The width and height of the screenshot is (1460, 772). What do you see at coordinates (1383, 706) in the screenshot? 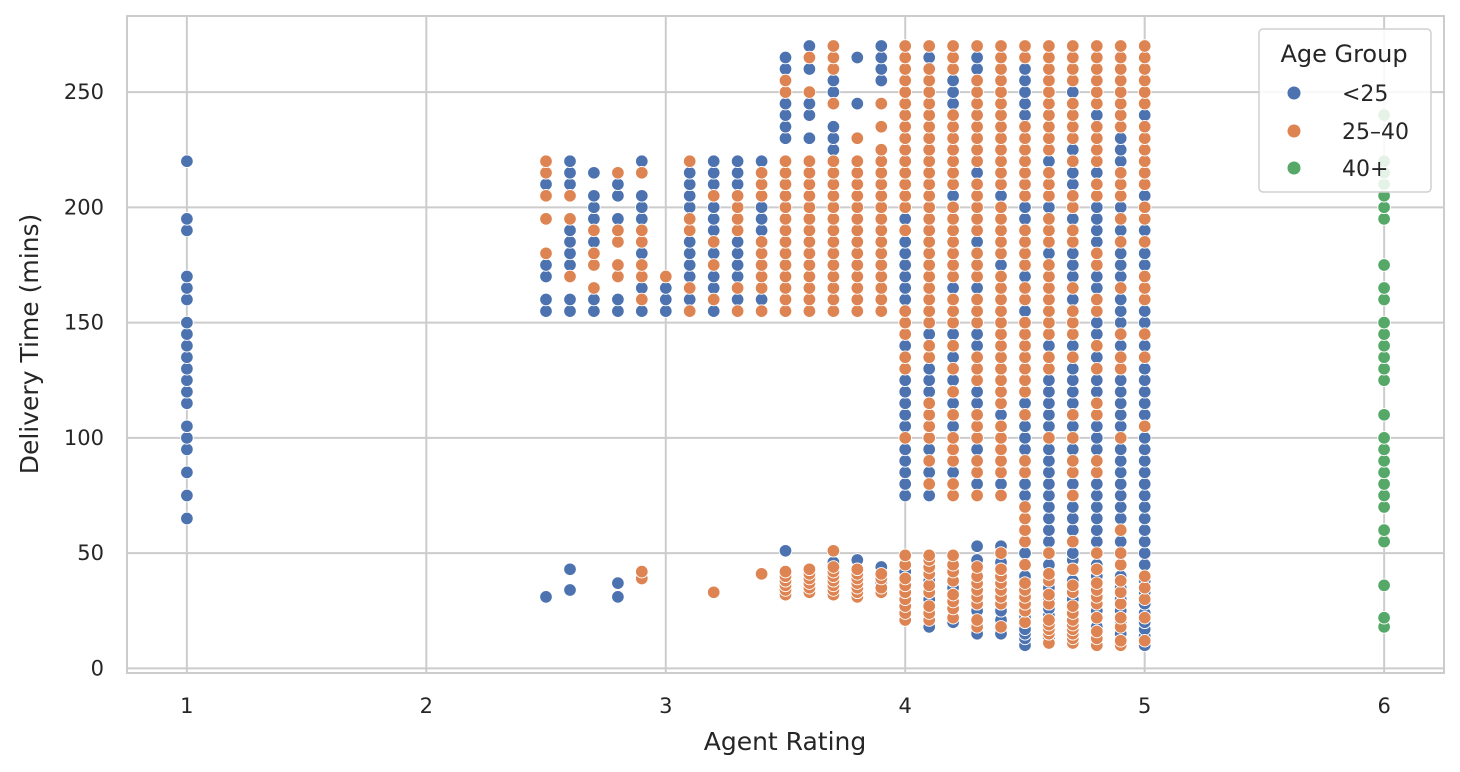
I see `x-tick-label: 6` at bounding box center [1383, 706].